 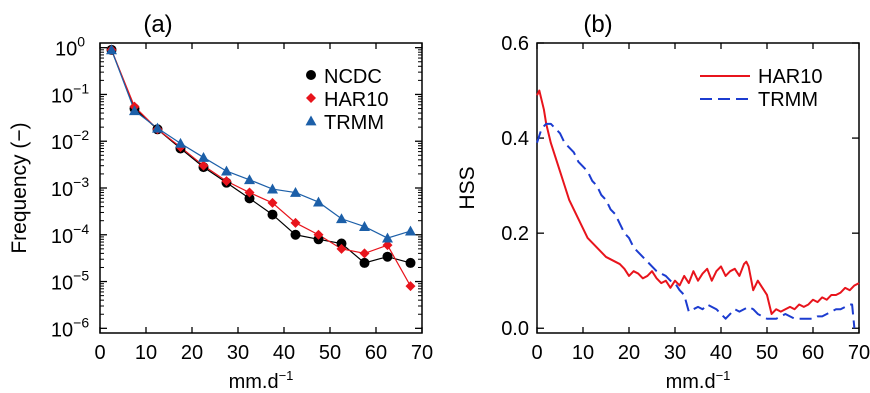 I want to click on y-tick-label-a: 10⁻⁴, so click(x=70, y=234).